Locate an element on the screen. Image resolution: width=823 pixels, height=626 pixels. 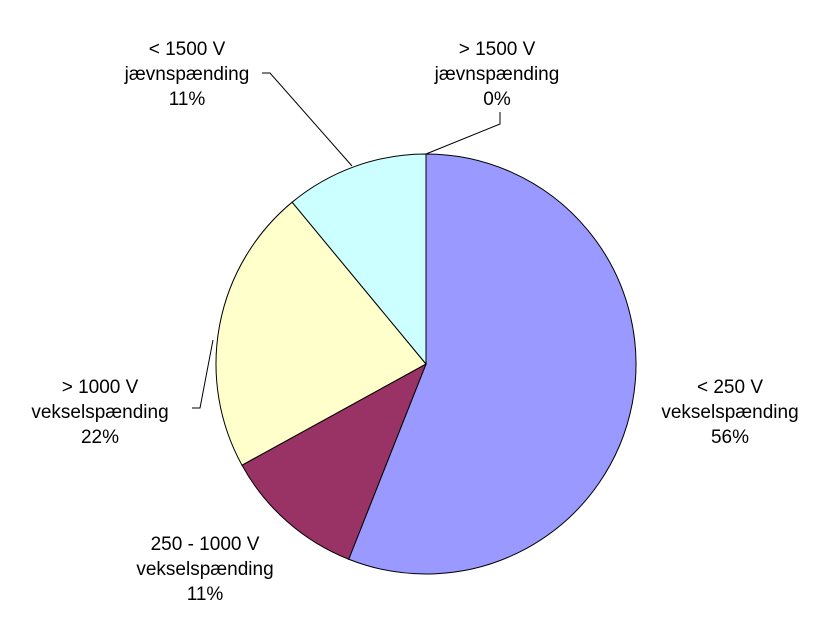
slice-label: > 1500 V jævnspænding 0% is located at coordinates (497, 74).